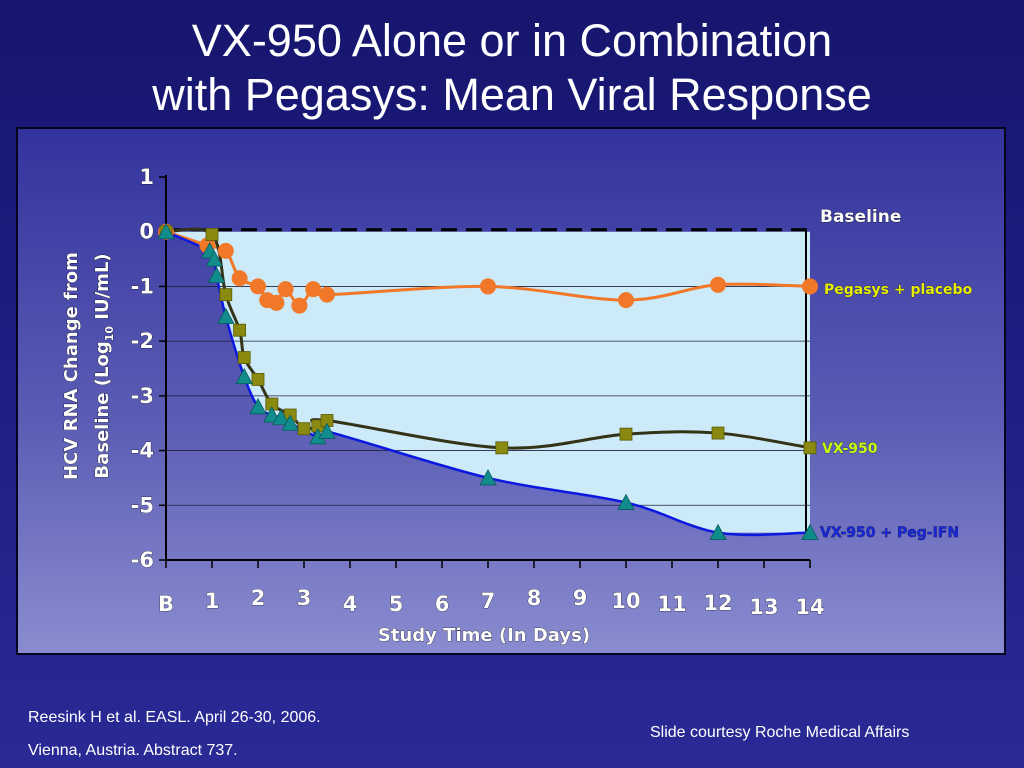 The width and height of the screenshot is (1024, 768). Describe the element at coordinates (484, 635) in the screenshot. I see `x-axis-label: Study Time (In Days)` at that location.